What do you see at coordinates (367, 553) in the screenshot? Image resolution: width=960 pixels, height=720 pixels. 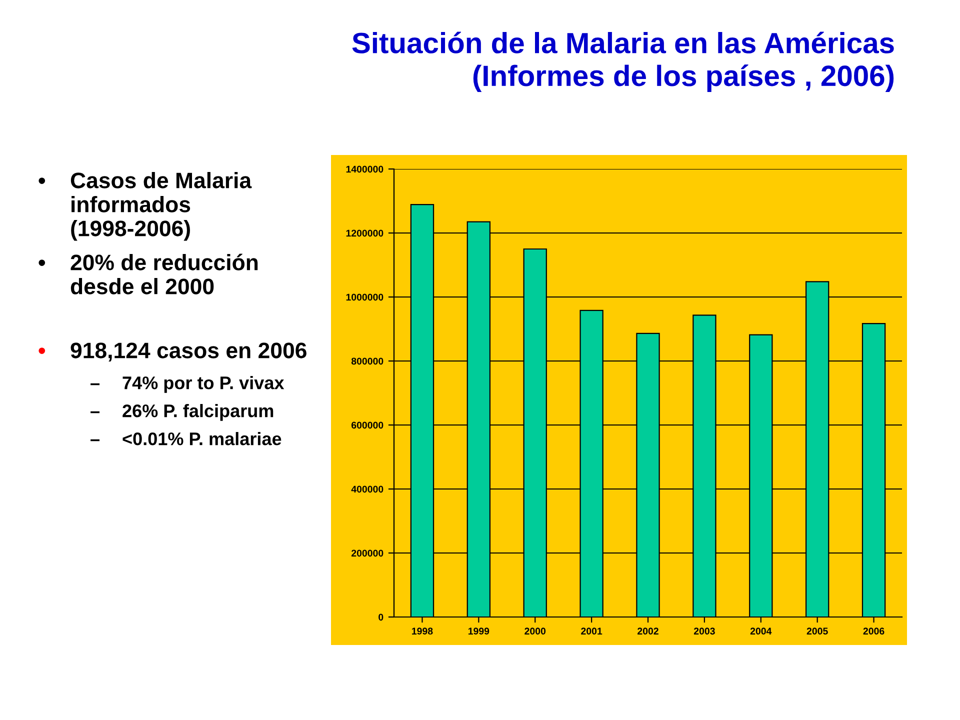 I see `y-tick-label: 200000` at bounding box center [367, 553].